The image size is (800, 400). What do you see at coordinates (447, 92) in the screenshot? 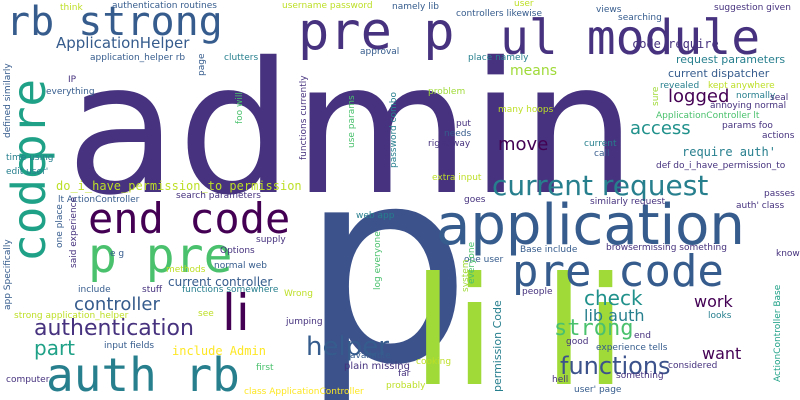
I see `word-problem: problem` at bounding box center [447, 92].